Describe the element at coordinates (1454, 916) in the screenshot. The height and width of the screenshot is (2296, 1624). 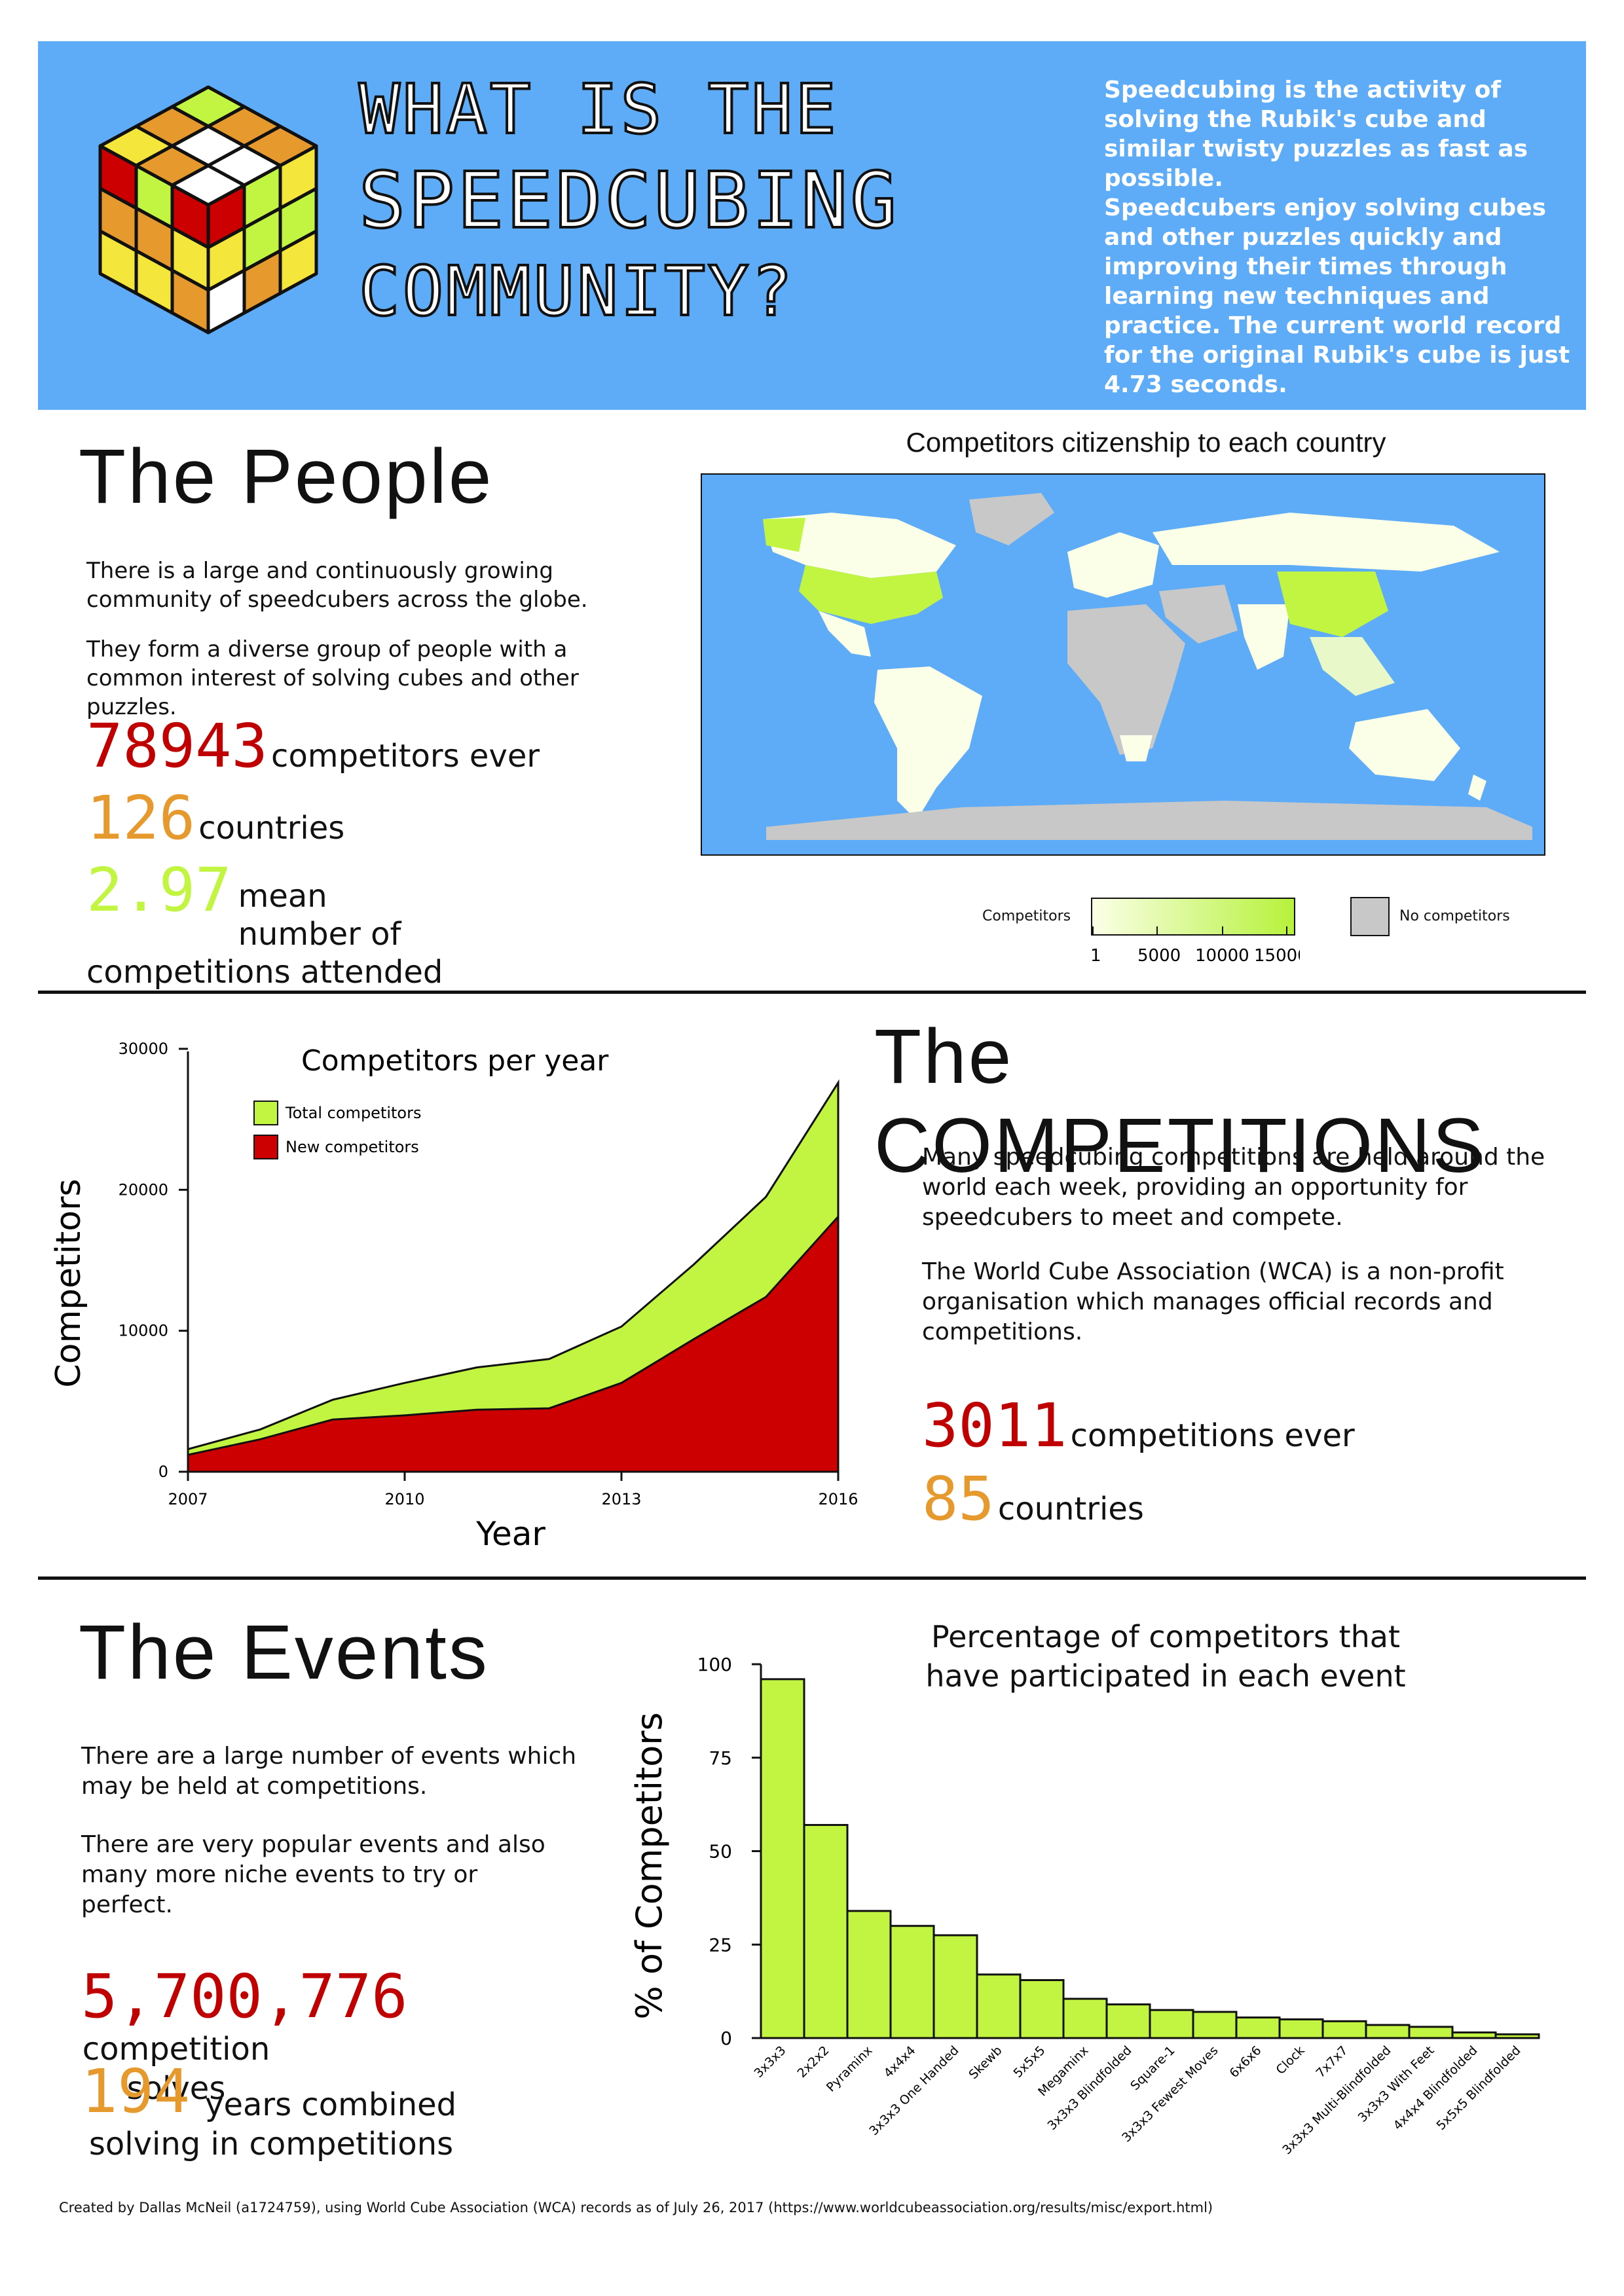
I see `map-legend-no-data-label: No competitors` at that location.